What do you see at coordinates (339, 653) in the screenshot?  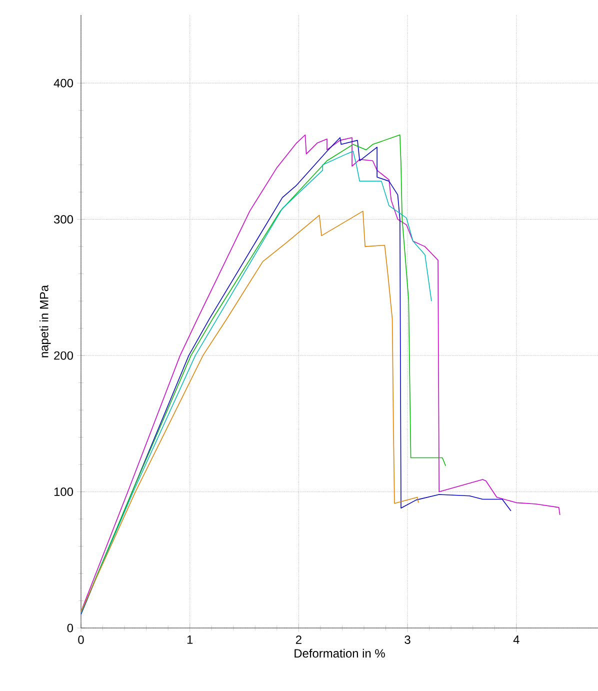 I see `x-axis-title: Deformation in %` at bounding box center [339, 653].